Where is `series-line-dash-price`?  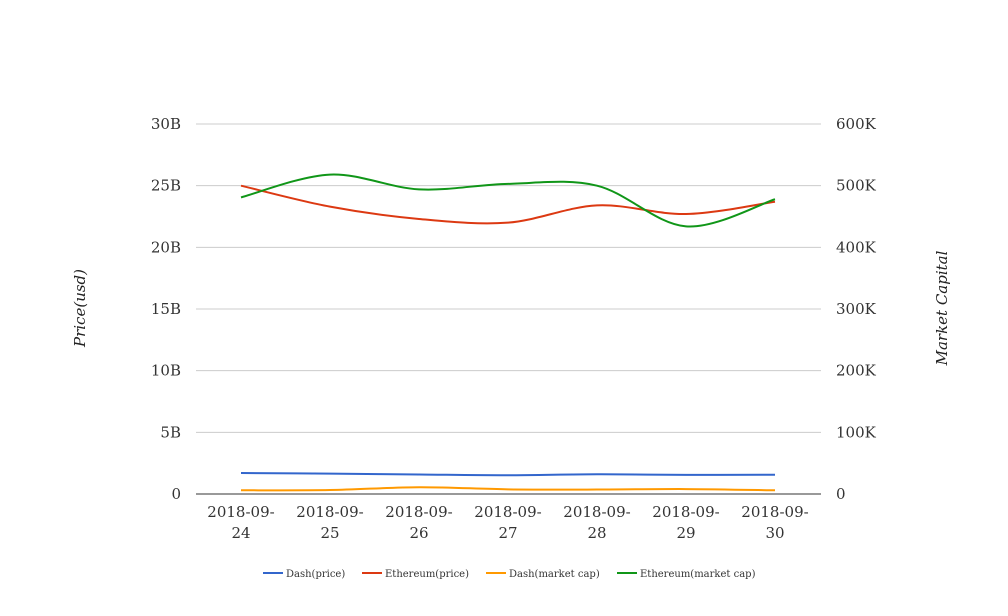 series-line-dash-price is located at coordinates (508, 474).